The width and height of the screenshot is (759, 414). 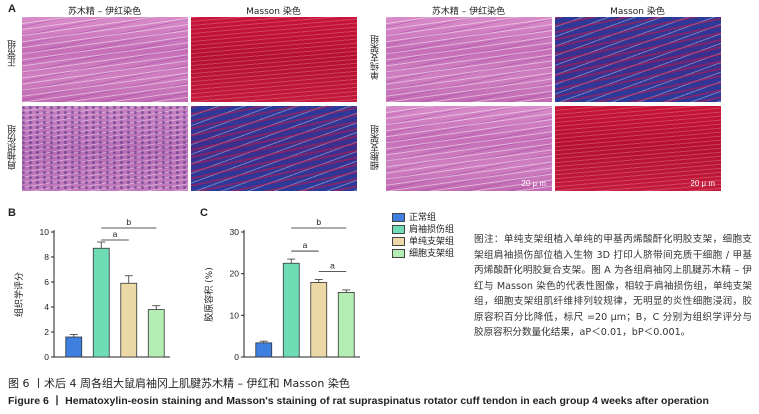 I want to click on chart-histological-score: 0 2 4 6 8 10 组织学评分 ab, so click(x=91, y=289).